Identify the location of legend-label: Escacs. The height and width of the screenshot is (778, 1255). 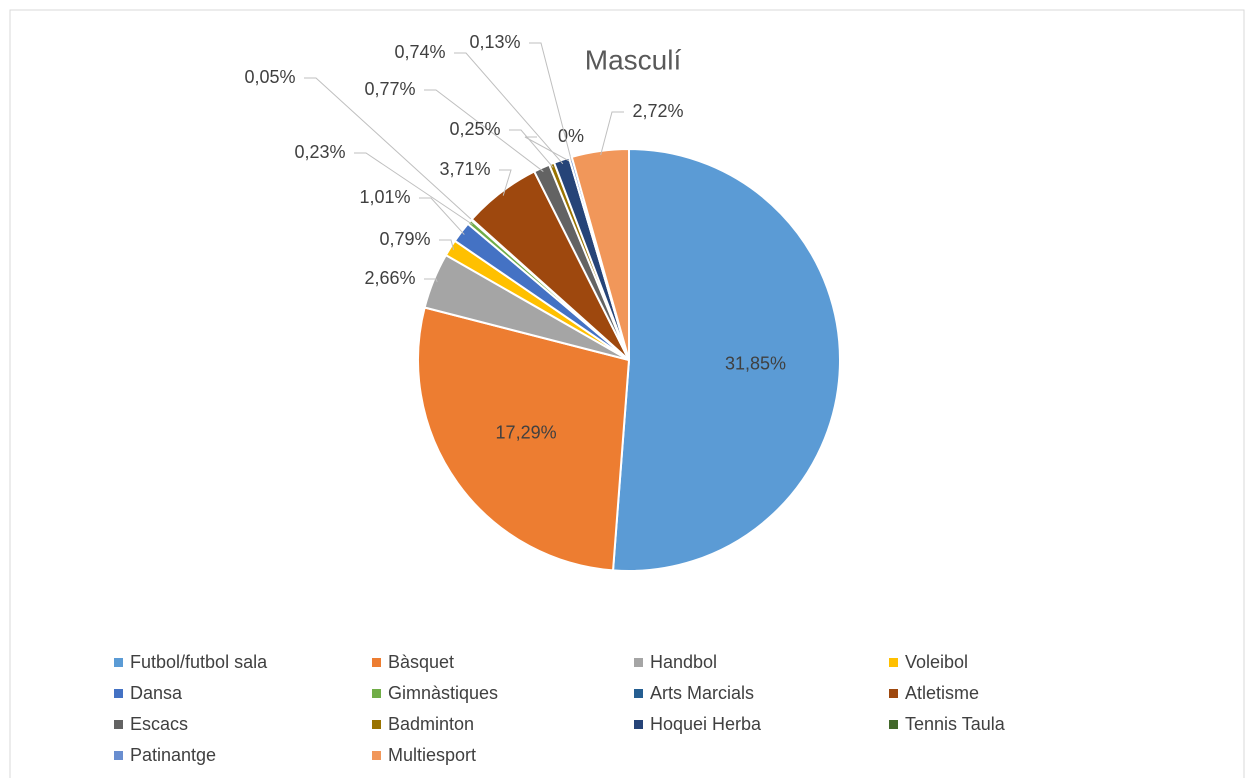
(159, 724).